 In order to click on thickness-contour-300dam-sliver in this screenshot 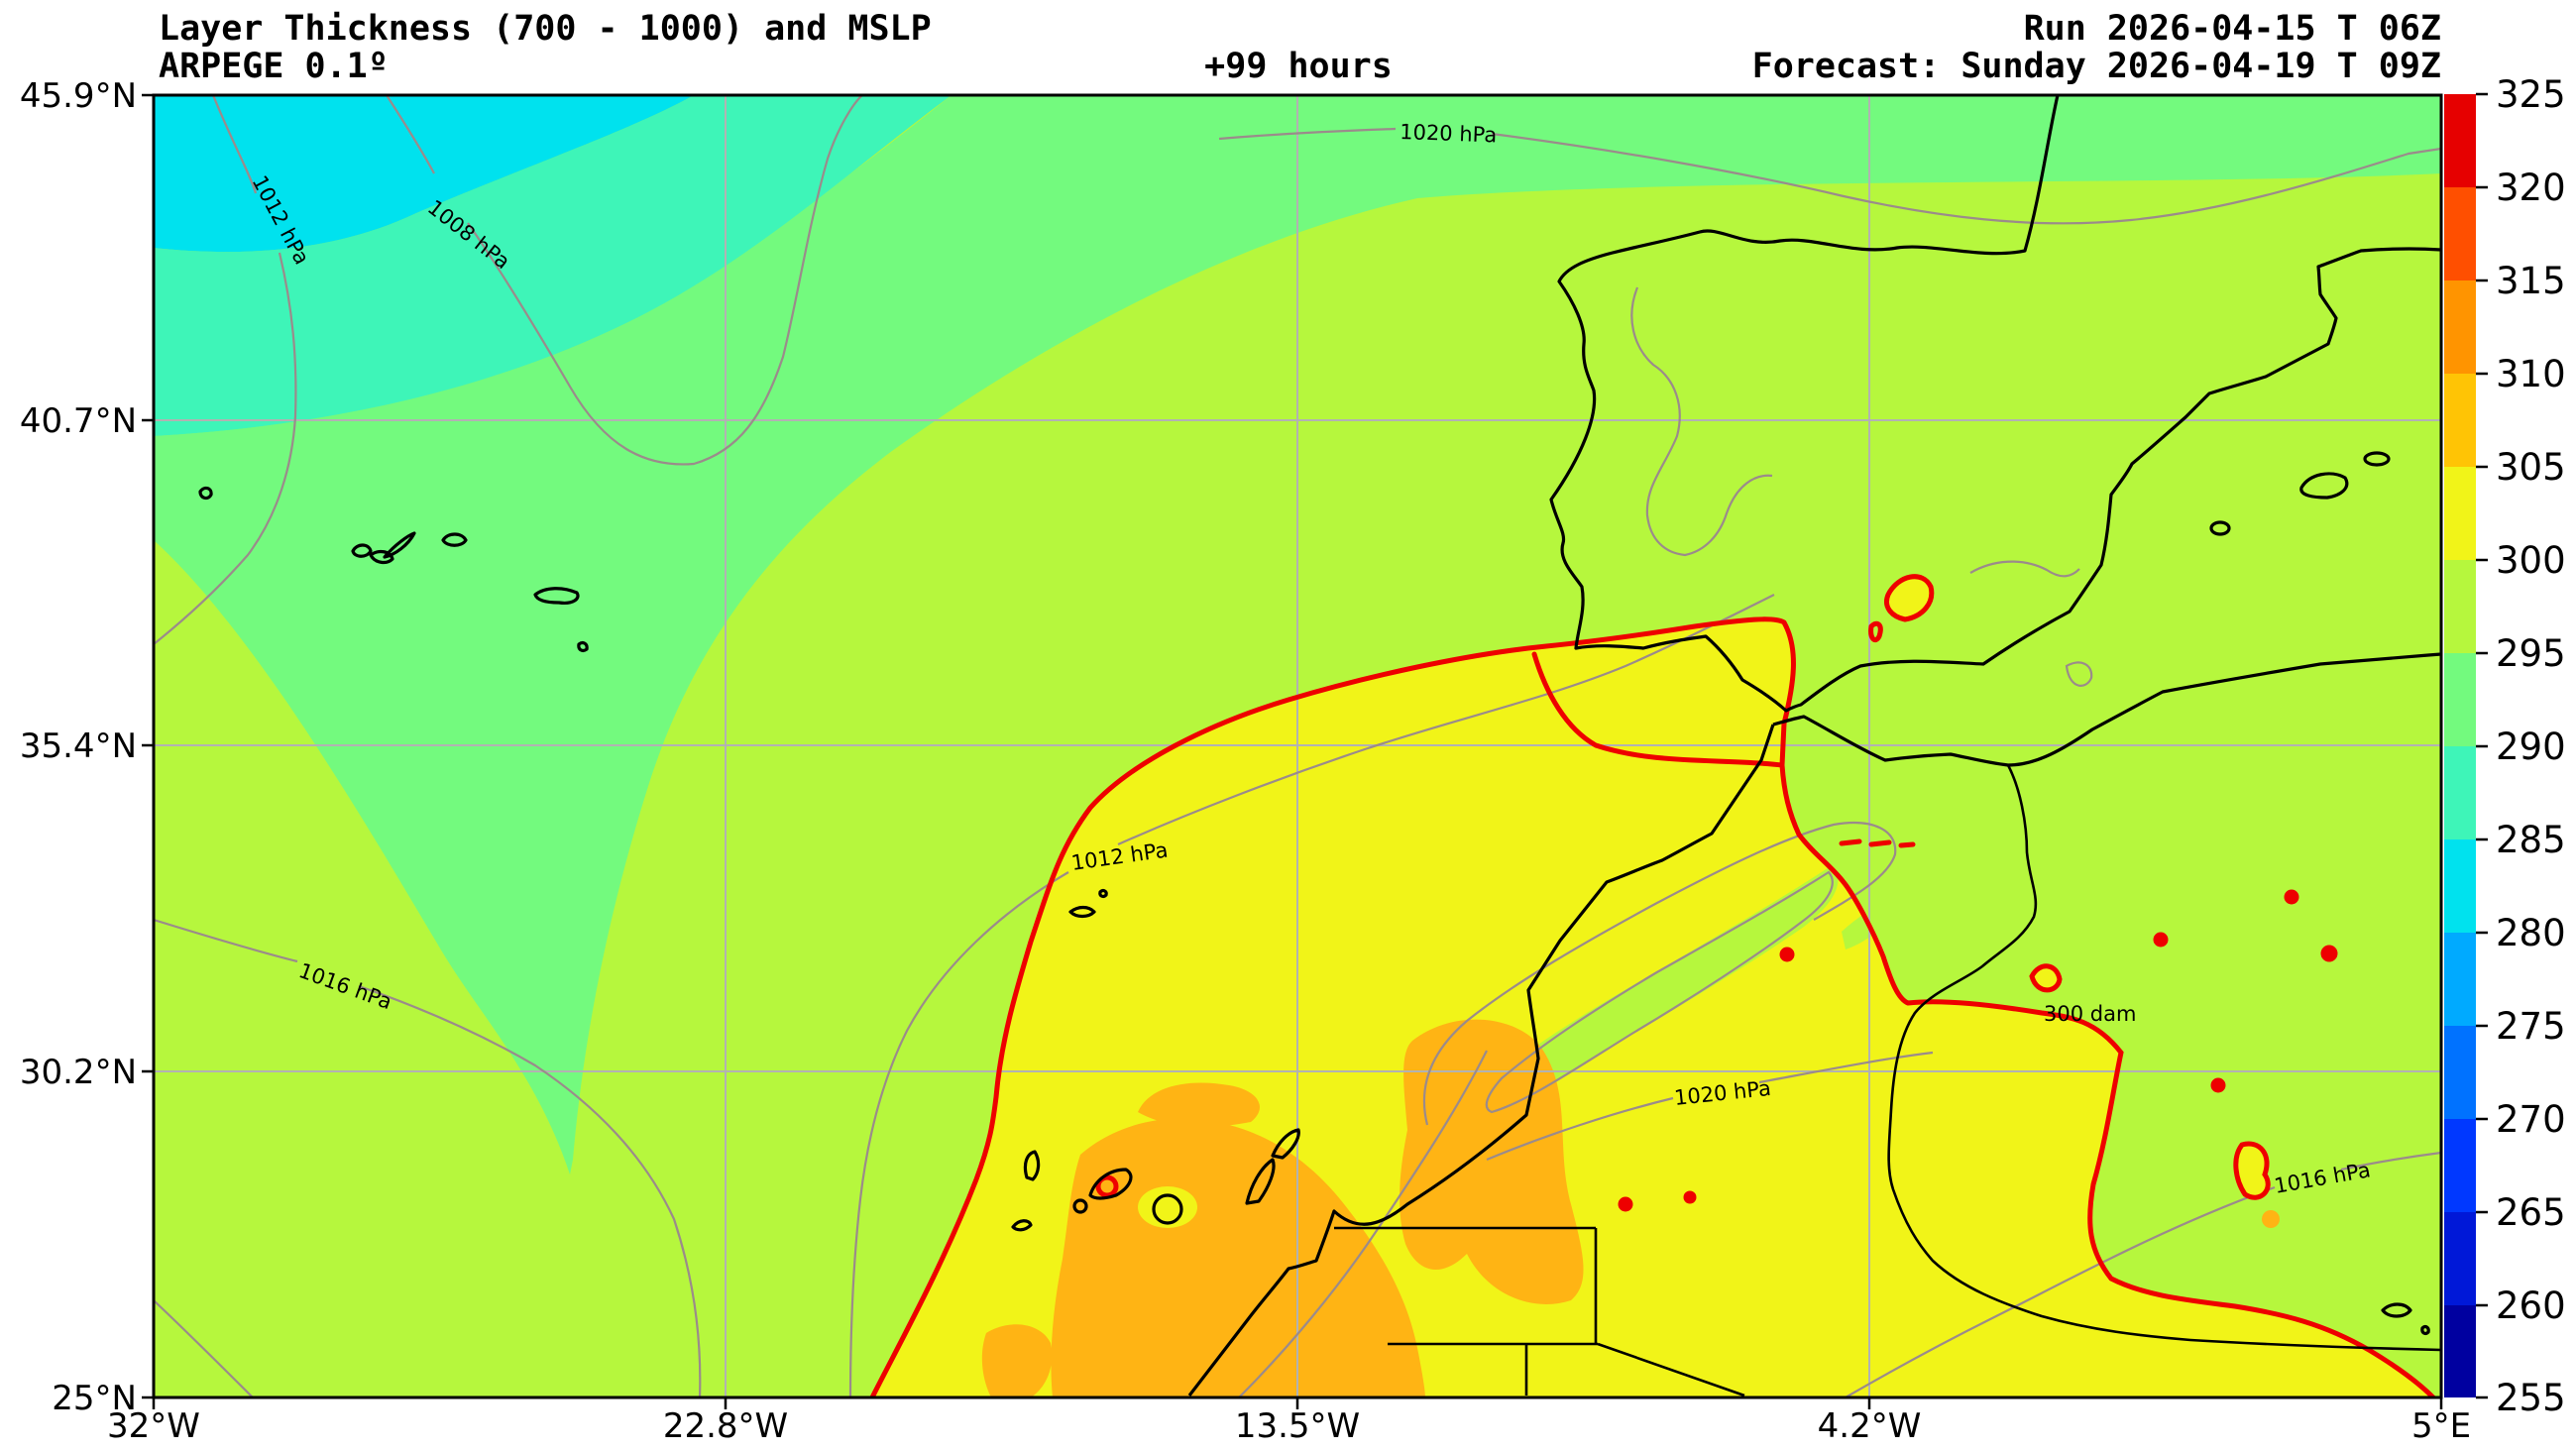, I will do `click(1875, 631)`.